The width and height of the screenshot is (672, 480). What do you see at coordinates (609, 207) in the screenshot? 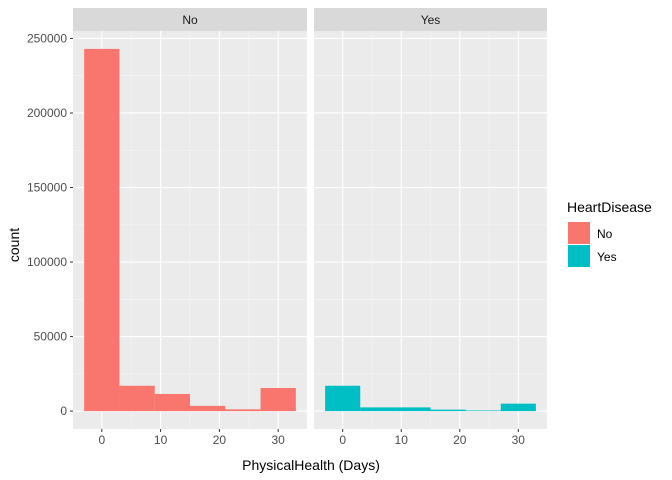
I see `legend-title: HeartDisease` at bounding box center [609, 207].